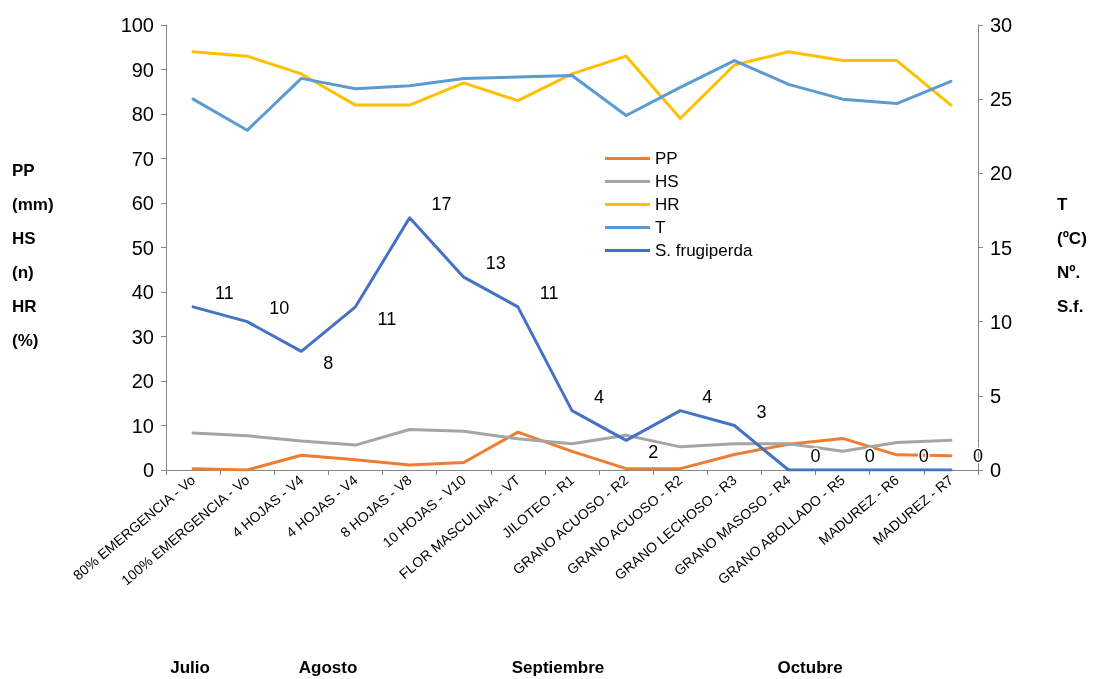 The height and width of the screenshot is (679, 1099). I want to click on y-tick-label: 40, so click(142, 292).